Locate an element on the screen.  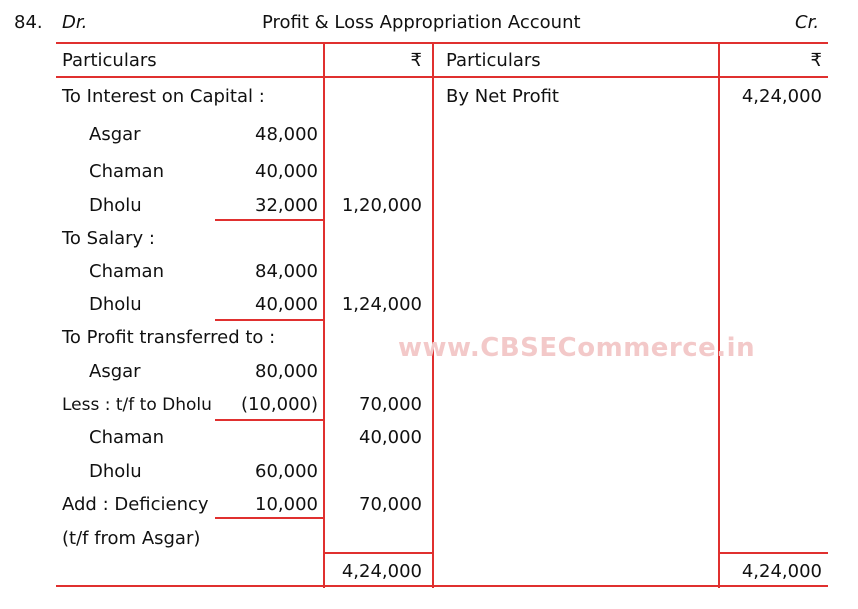
table-top-rule is located at coordinates (442, 43).